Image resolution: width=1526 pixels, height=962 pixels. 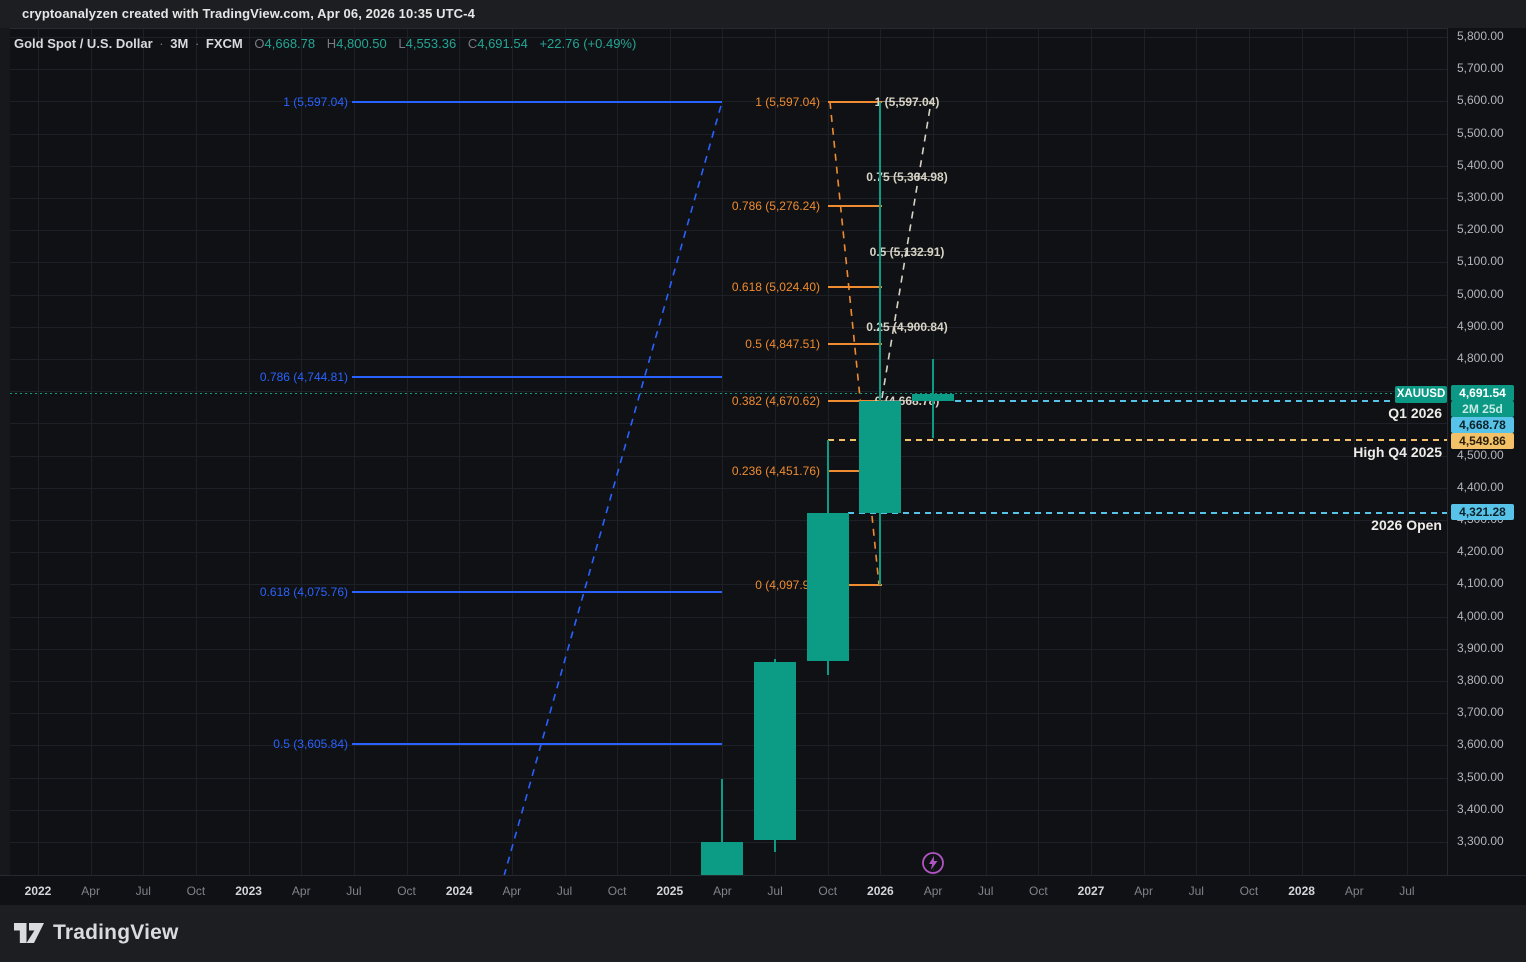 What do you see at coordinates (775, 471) in the screenshot?
I see `fib-level-label-orange-0.236: 0.236 (4,451.76)` at bounding box center [775, 471].